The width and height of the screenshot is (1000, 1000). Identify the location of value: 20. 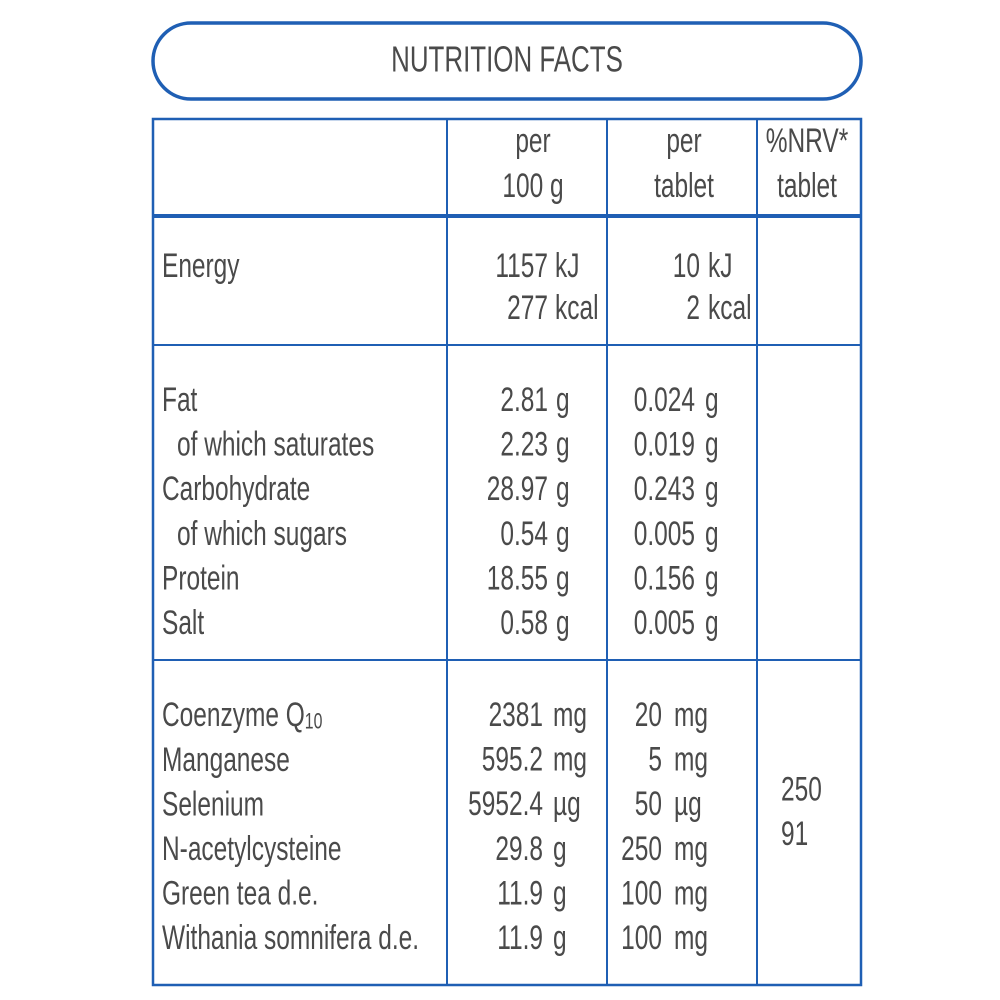
(648, 715).